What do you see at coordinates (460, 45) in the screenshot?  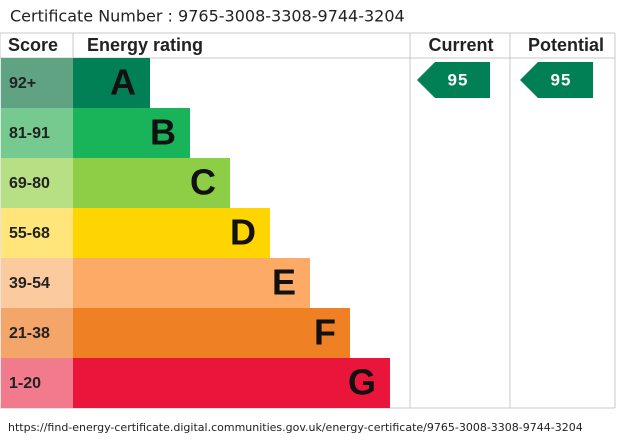 I see `current-header: Current` at bounding box center [460, 45].